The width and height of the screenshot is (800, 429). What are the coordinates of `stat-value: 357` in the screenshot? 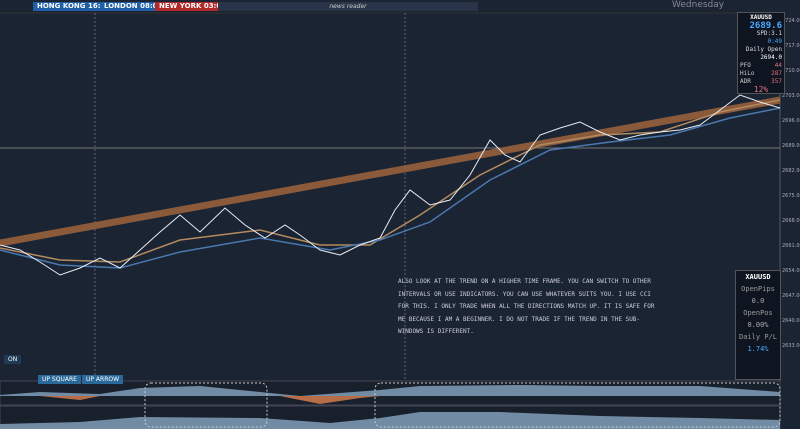 It's located at (776, 81).